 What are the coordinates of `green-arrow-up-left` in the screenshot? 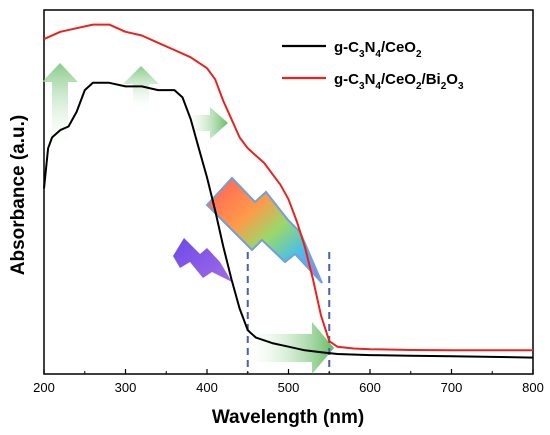 It's located at (60, 103).